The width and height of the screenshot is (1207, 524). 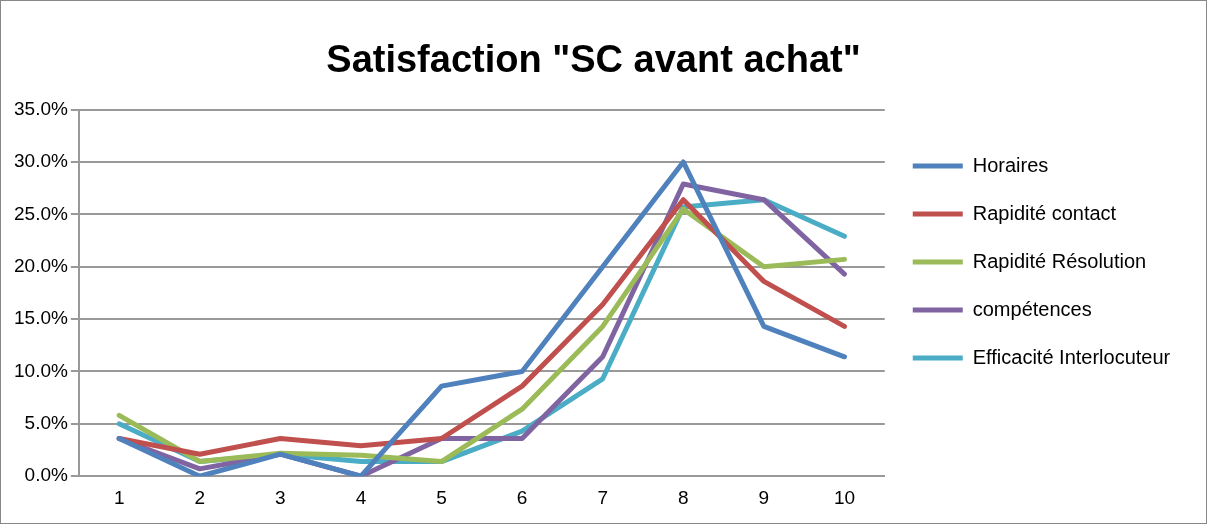 I want to click on x-tick-label: 8, so click(x=683, y=497).